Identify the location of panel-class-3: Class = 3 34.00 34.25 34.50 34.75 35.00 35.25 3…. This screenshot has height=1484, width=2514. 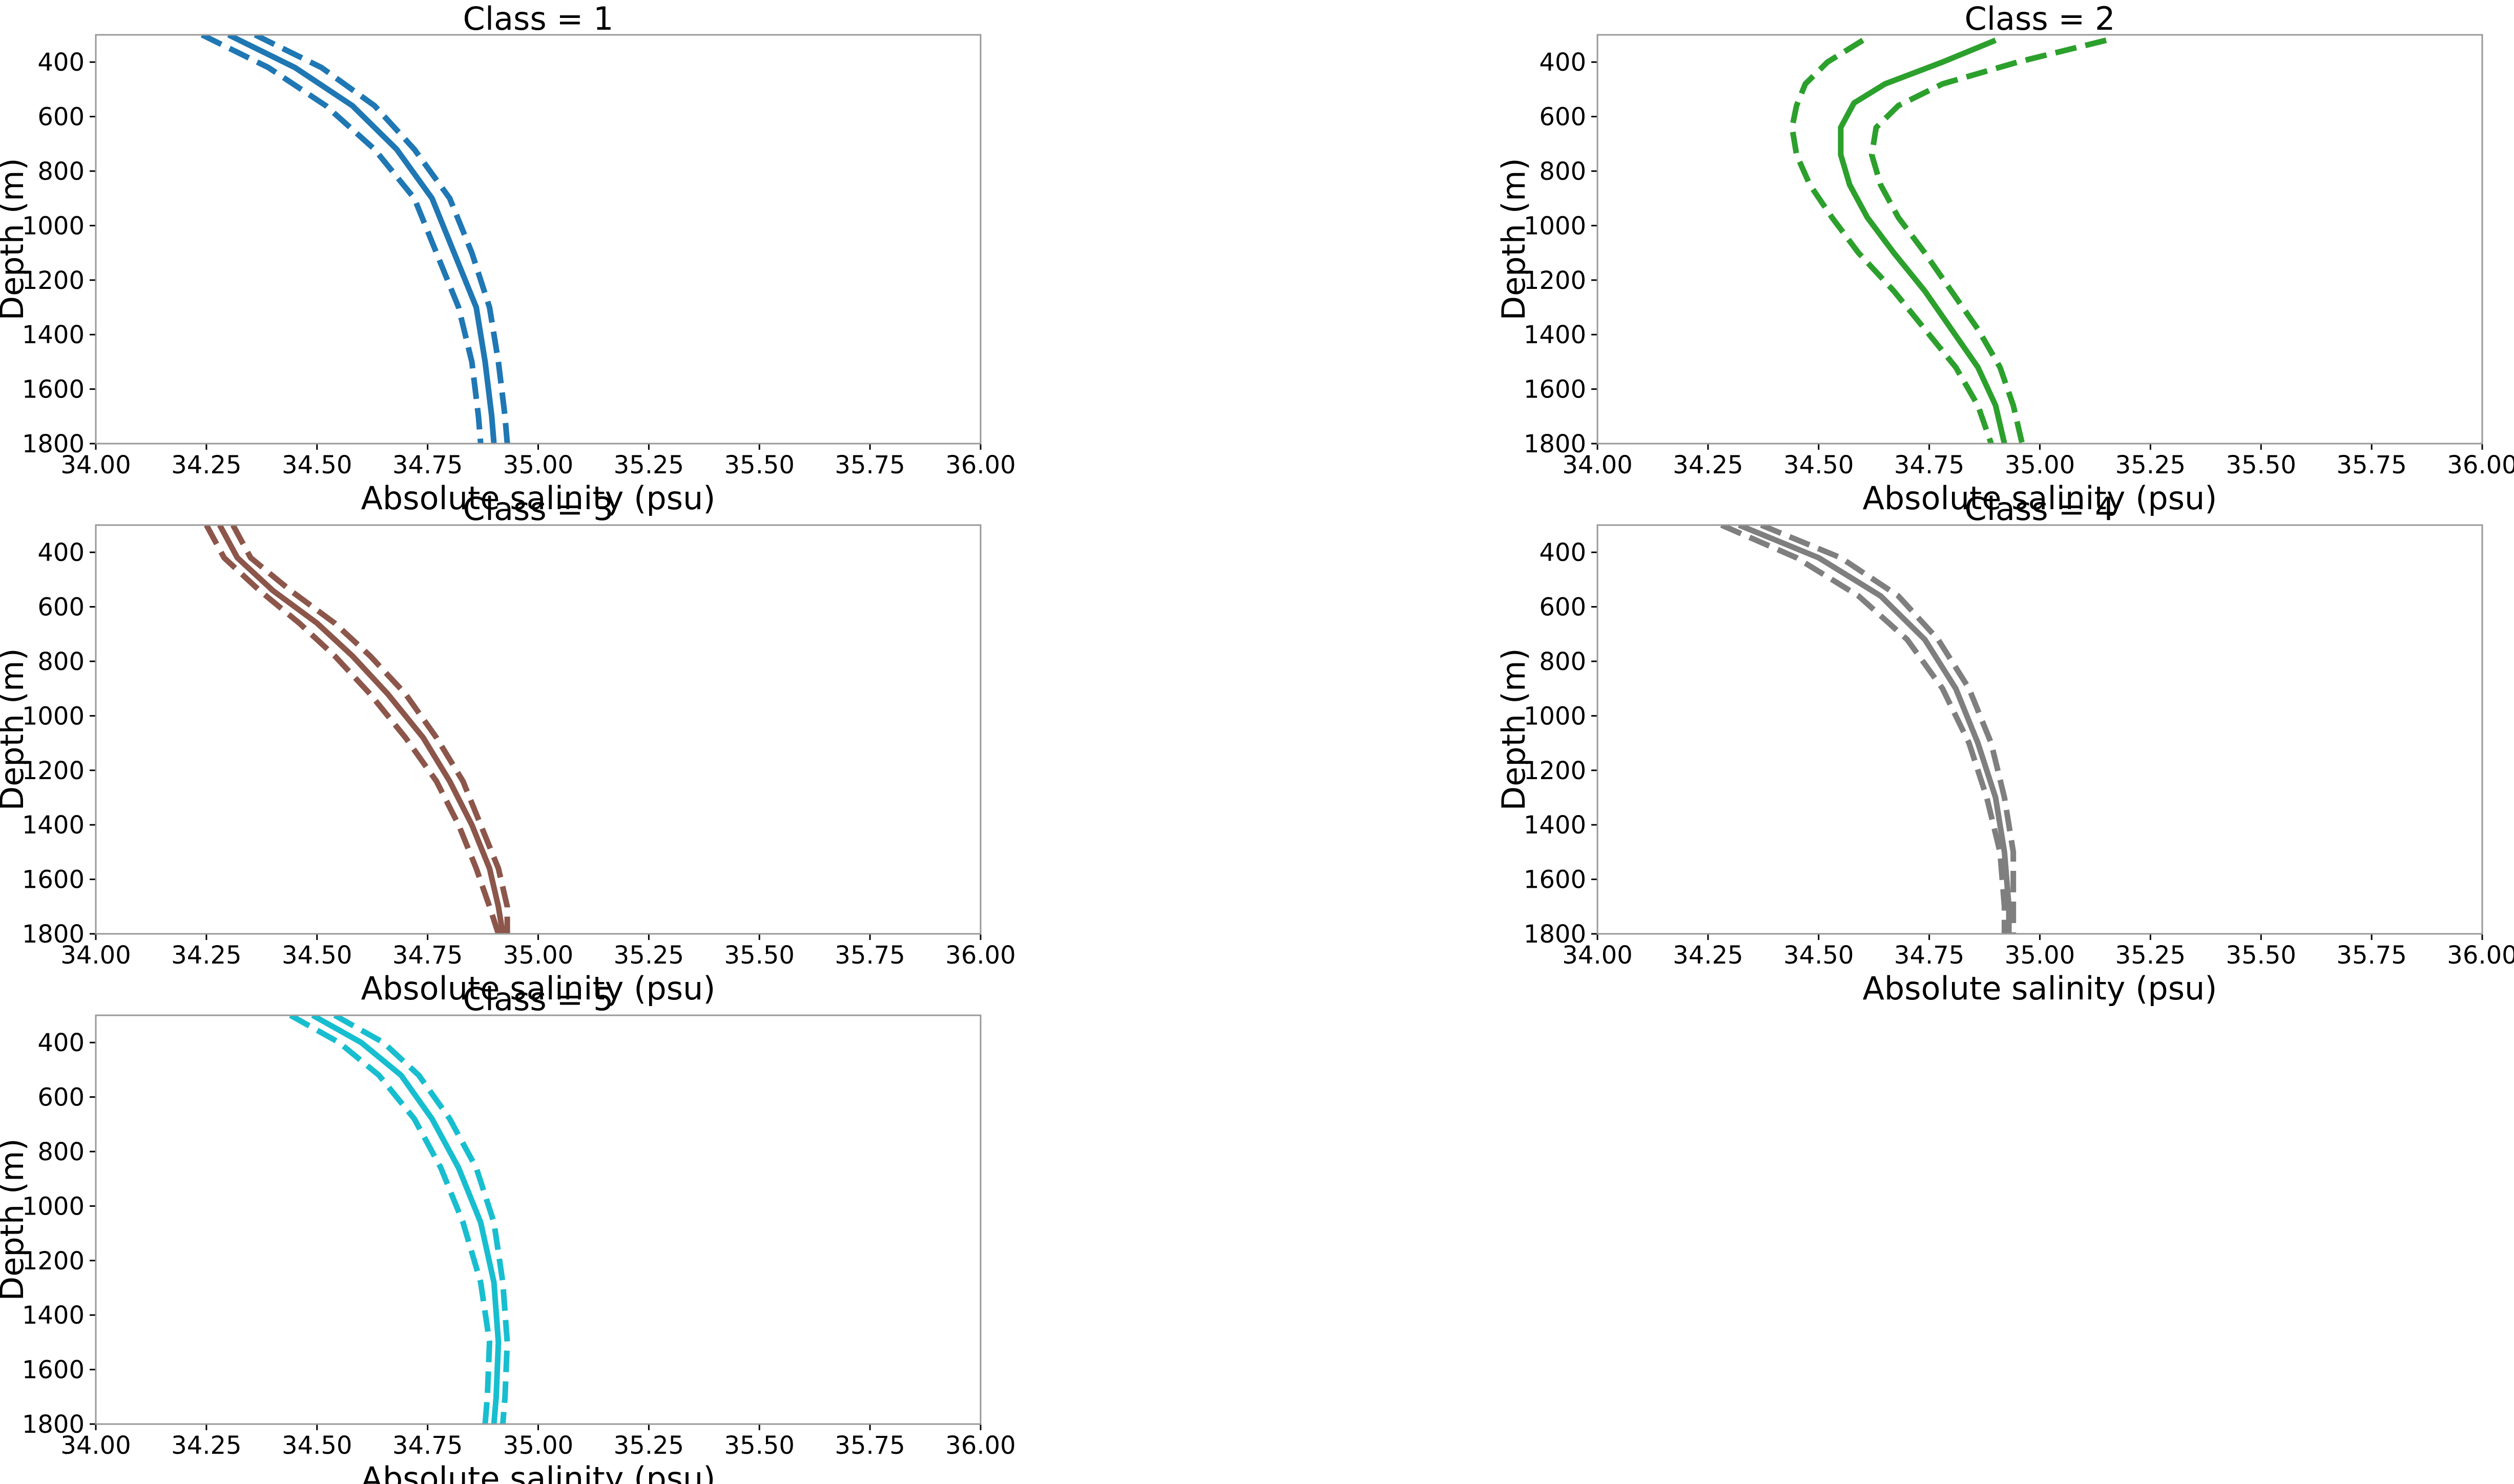
(508, 748).